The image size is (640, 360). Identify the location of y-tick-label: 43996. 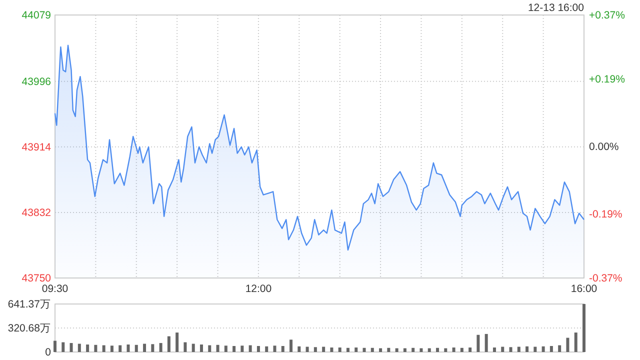
(37, 82).